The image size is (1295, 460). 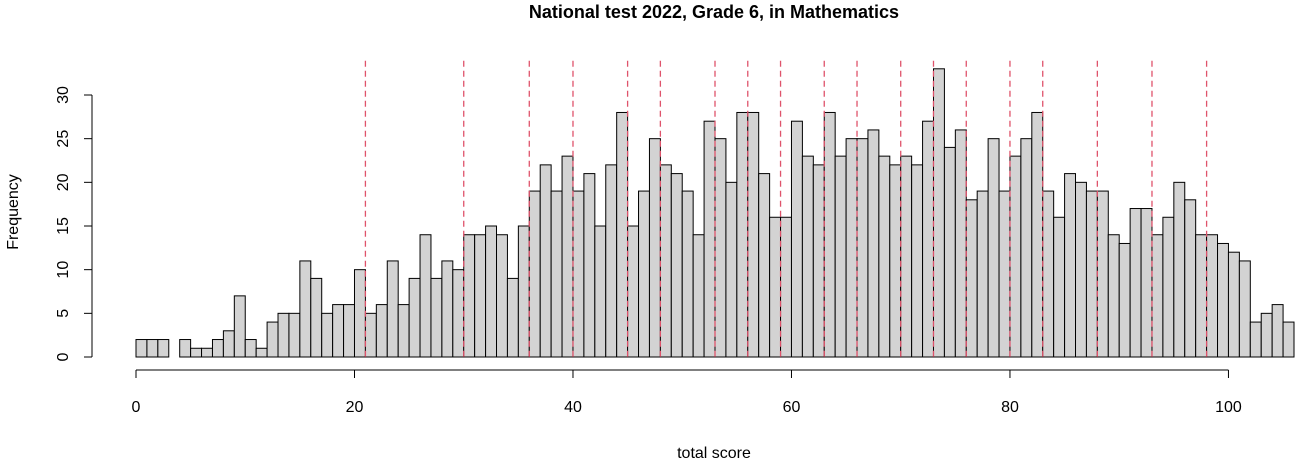 What do you see at coordinates (714, 452) in the screenshot?
I see `x-axis-label: total score` at bounding box center [714, 452].